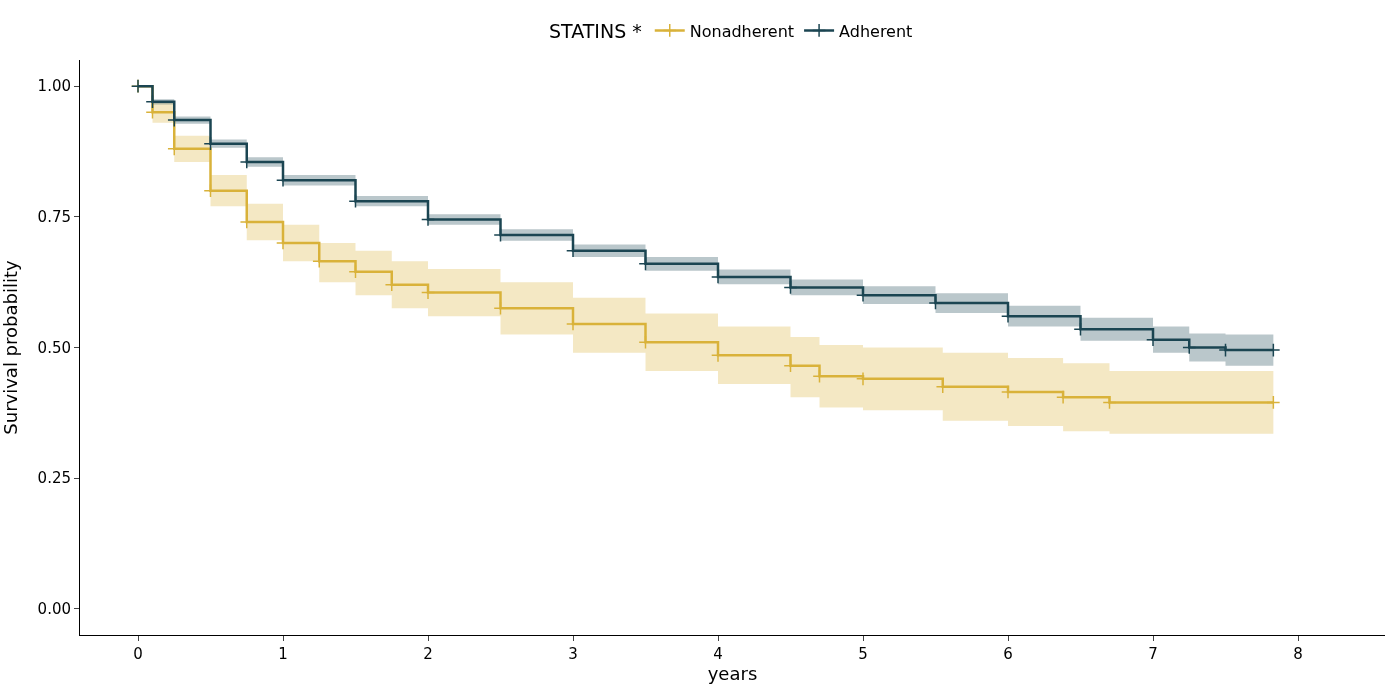 Image resolution: width=1395 pixels, height=688 pixels. Describe the element at coordinates (10, 347) in the screenshot. I see `y-axis-title: Survival probability` at that location.